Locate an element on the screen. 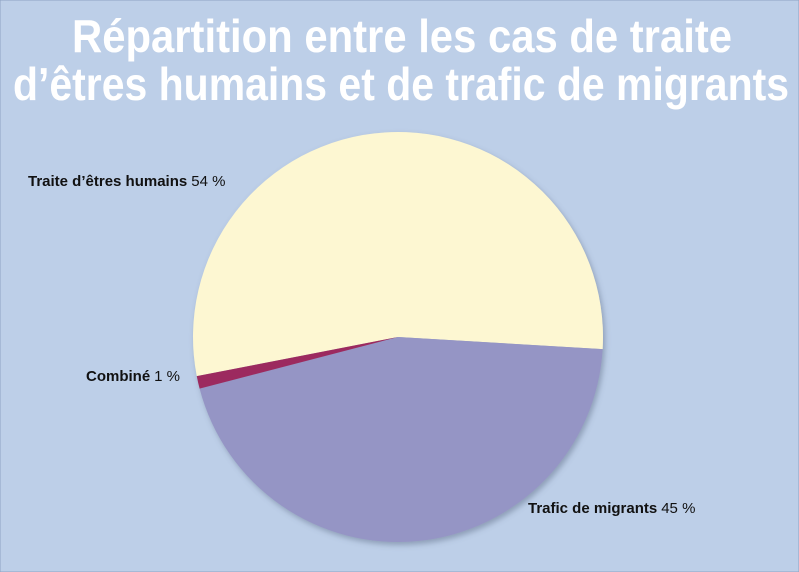 Image resolution: width=799 pixels, height=572 pixels. slice-name: Traite d’êtres humains is located at coordinates (107, 181).